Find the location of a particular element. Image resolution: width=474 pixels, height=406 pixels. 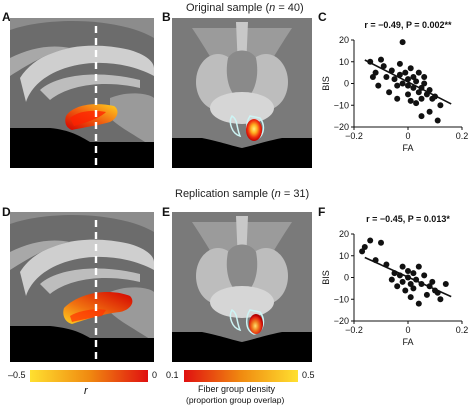

brain-coronal-original is located at coordinates (242, 93).